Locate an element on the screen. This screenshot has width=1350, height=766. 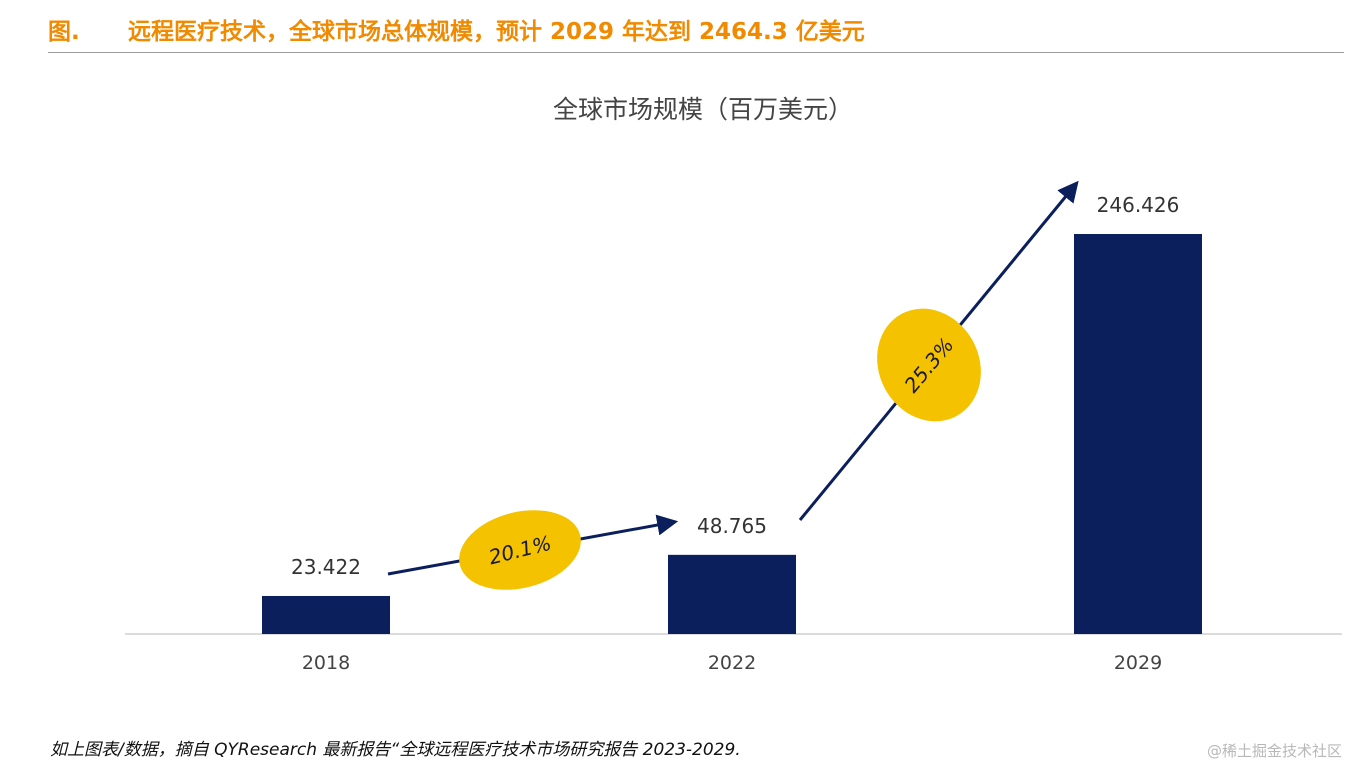
x-tick-2022: 2022 is located at coordinates (732, 663).